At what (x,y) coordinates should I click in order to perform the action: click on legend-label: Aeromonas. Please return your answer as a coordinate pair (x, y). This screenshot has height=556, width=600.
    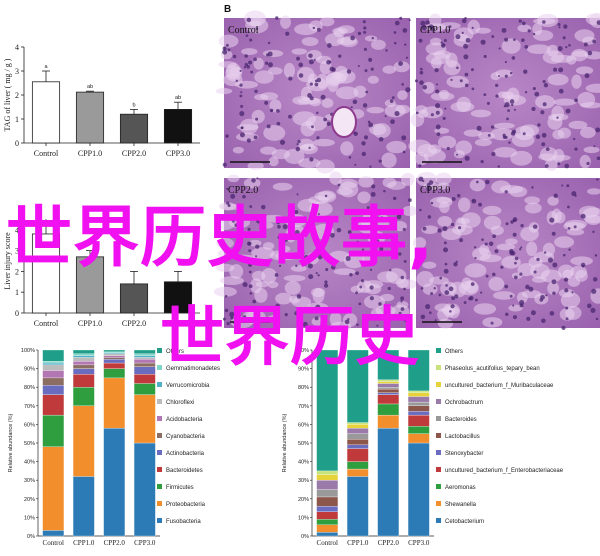
    Looking at the image, I should click on (460, 488).